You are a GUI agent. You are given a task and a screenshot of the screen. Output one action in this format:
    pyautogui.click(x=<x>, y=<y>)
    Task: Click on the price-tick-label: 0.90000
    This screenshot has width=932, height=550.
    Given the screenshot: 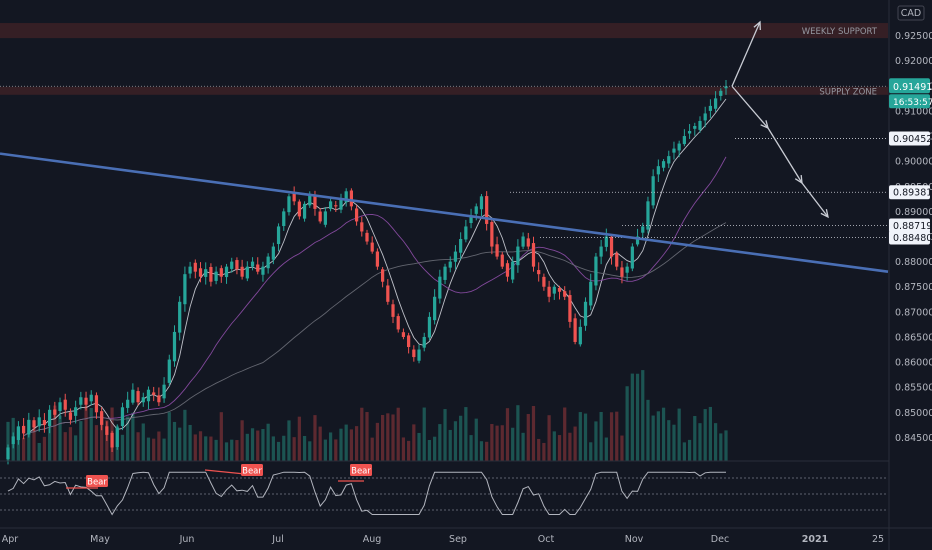 What is the action you would take?
    pyautogui.click(x=913, y=162)
    